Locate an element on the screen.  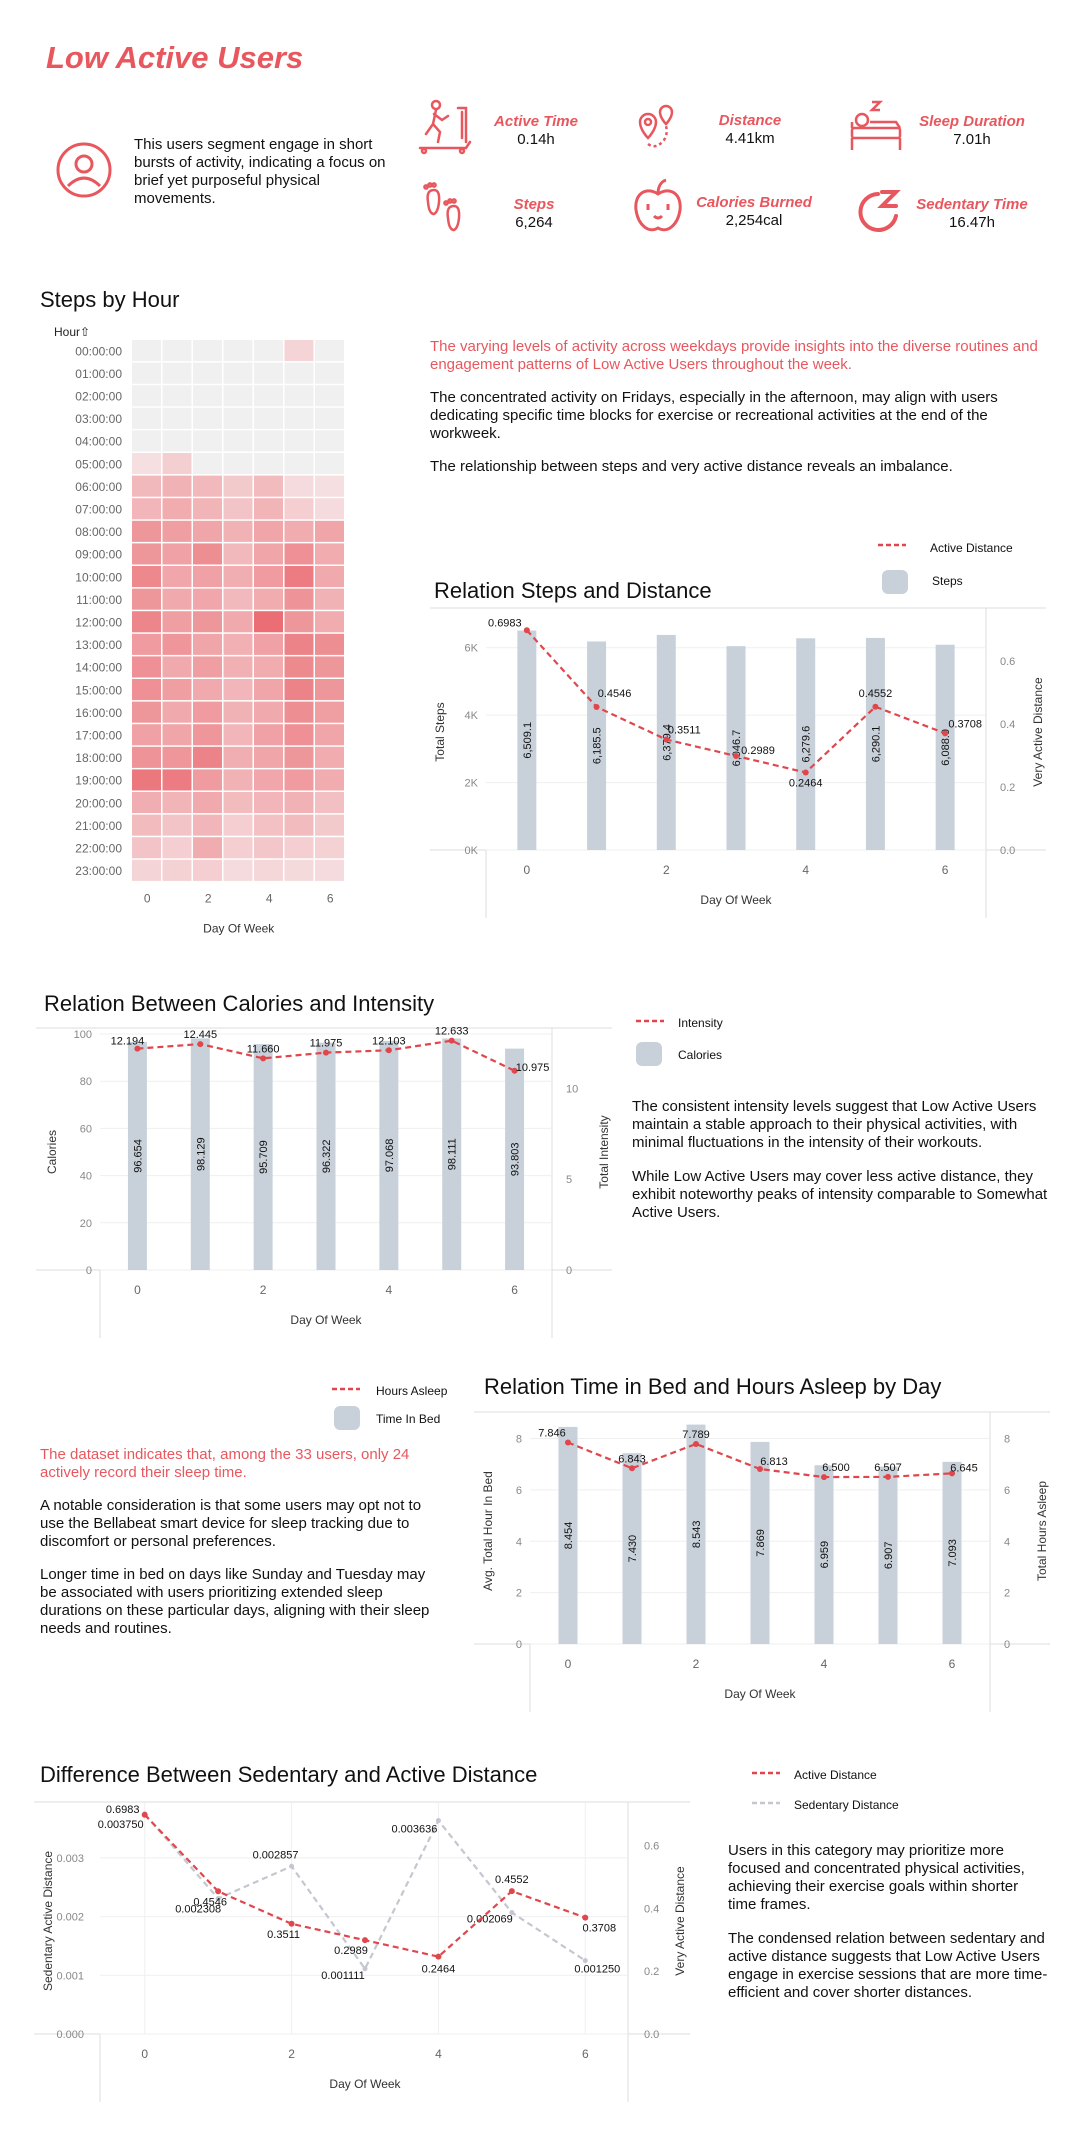
chart-x-tick: 4 is located at coordinates (805, 870).